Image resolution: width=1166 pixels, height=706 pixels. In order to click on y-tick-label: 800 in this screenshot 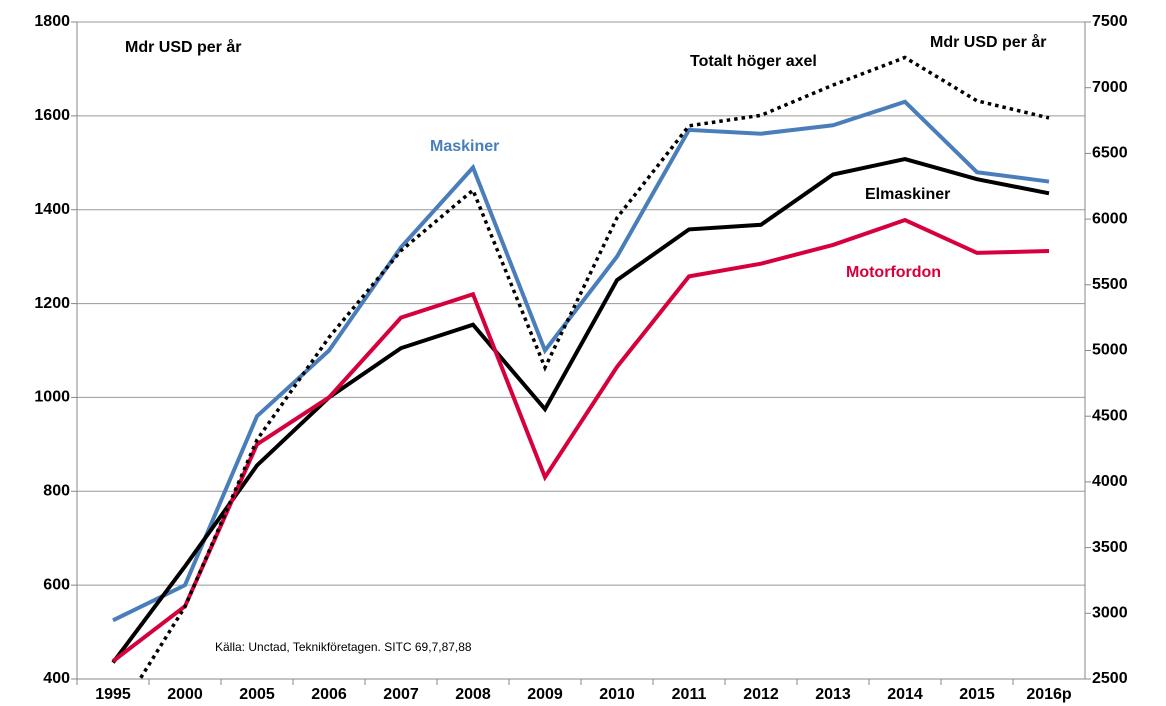, I will do `click(56, 491)`.